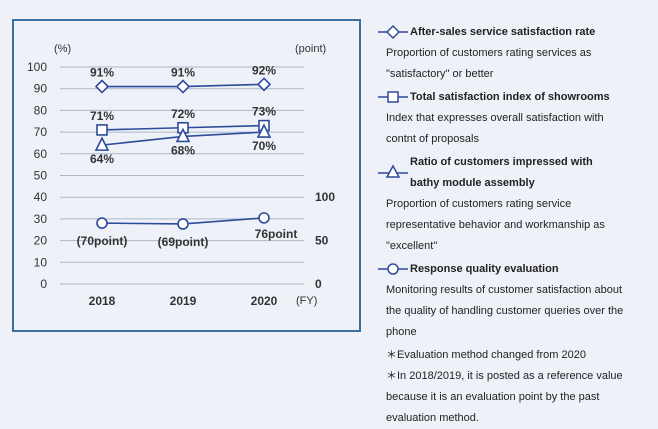 The image size is (658, 429). Describe the element at coordinates (41, 132) in the screenshot. I see `y-tick-label-left: 70` at that location.